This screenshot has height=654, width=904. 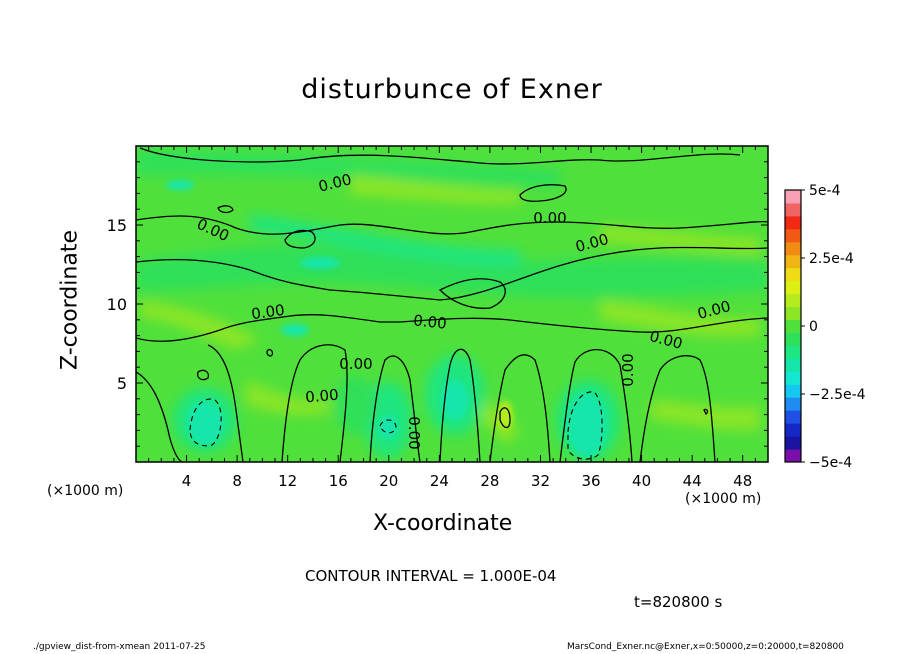 I want to click on x-tick-label: 32, so click(x=540, y=481).